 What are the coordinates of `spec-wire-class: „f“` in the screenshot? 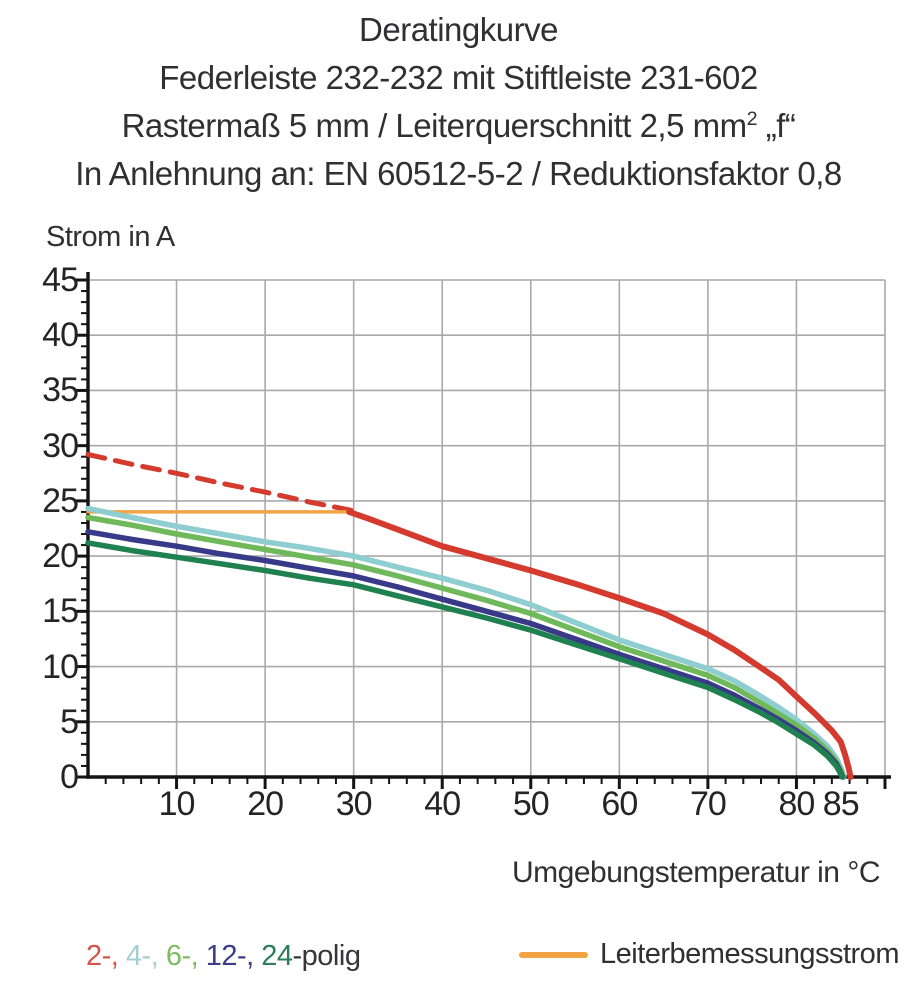 It's located at (776, 125).